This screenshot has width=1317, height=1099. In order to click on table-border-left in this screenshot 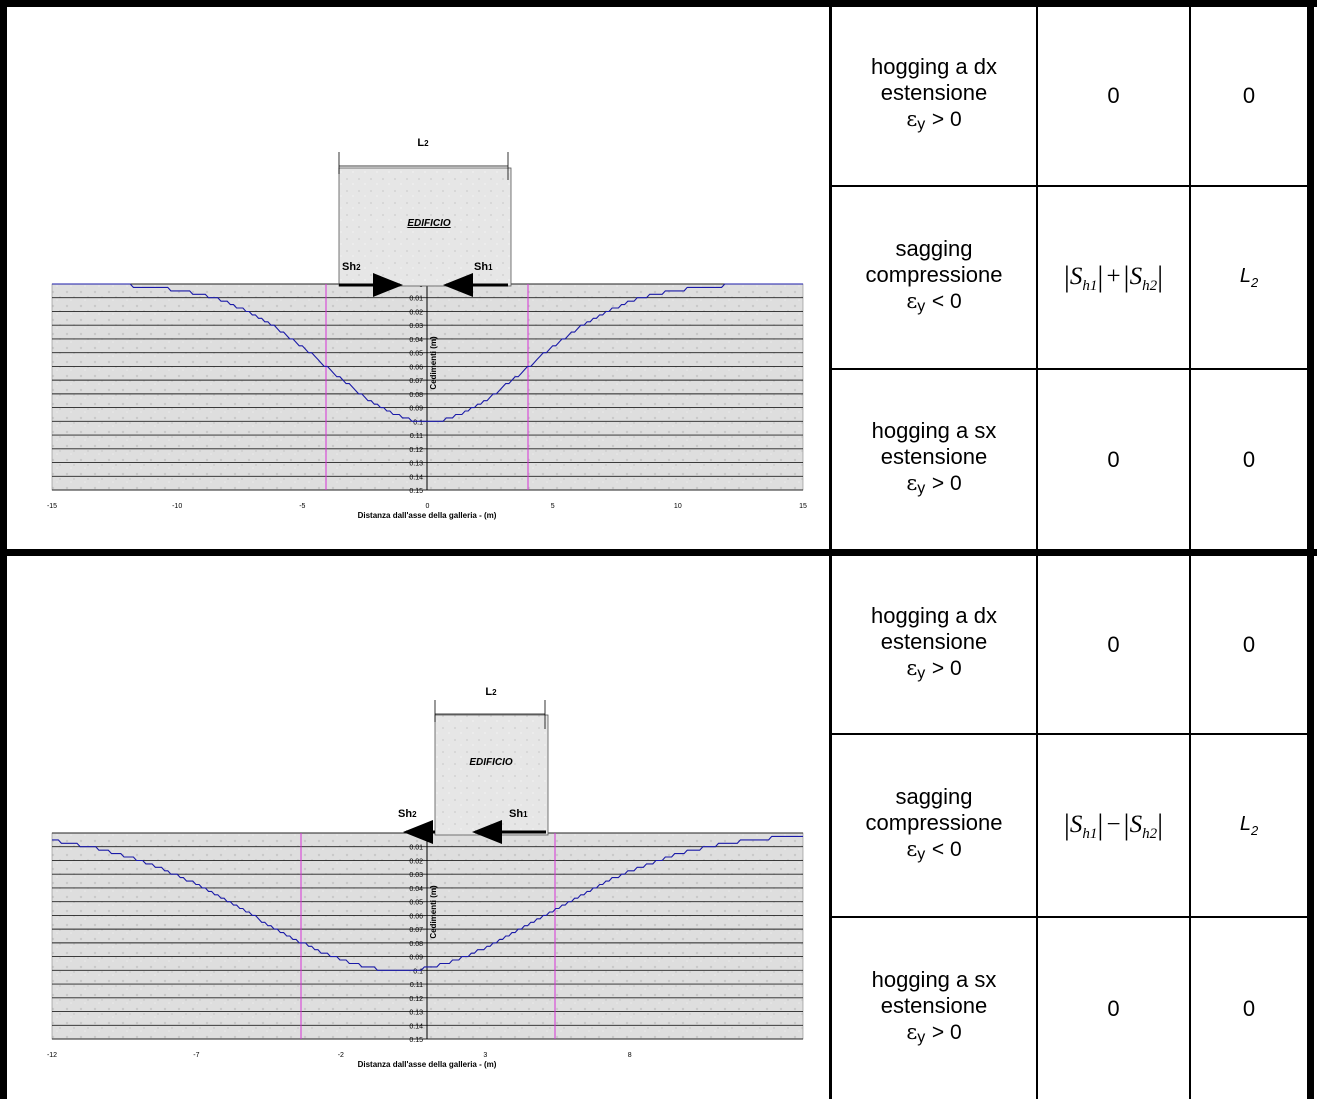, I will do `click(3, 549)`.